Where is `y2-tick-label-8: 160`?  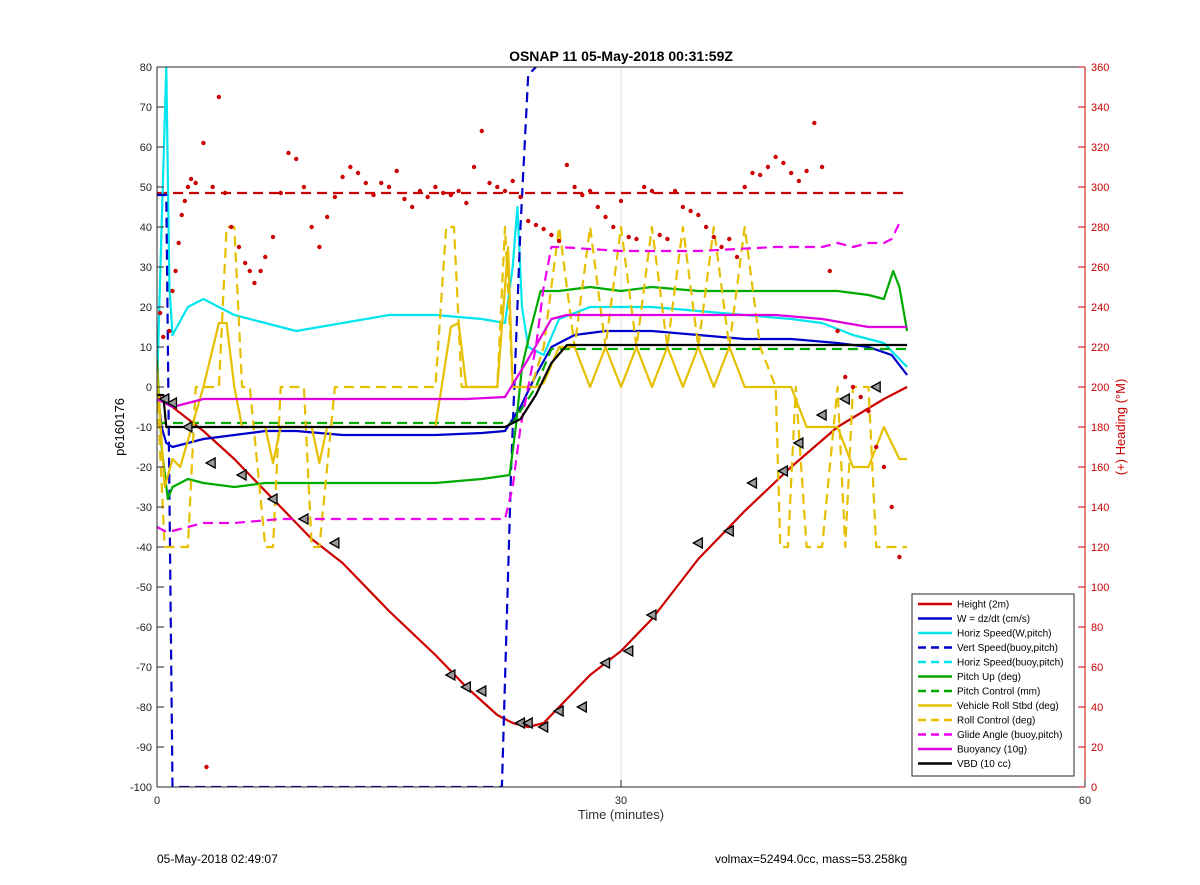
y2-tick-label-8: 160 is located at coordinates (1100, 468).